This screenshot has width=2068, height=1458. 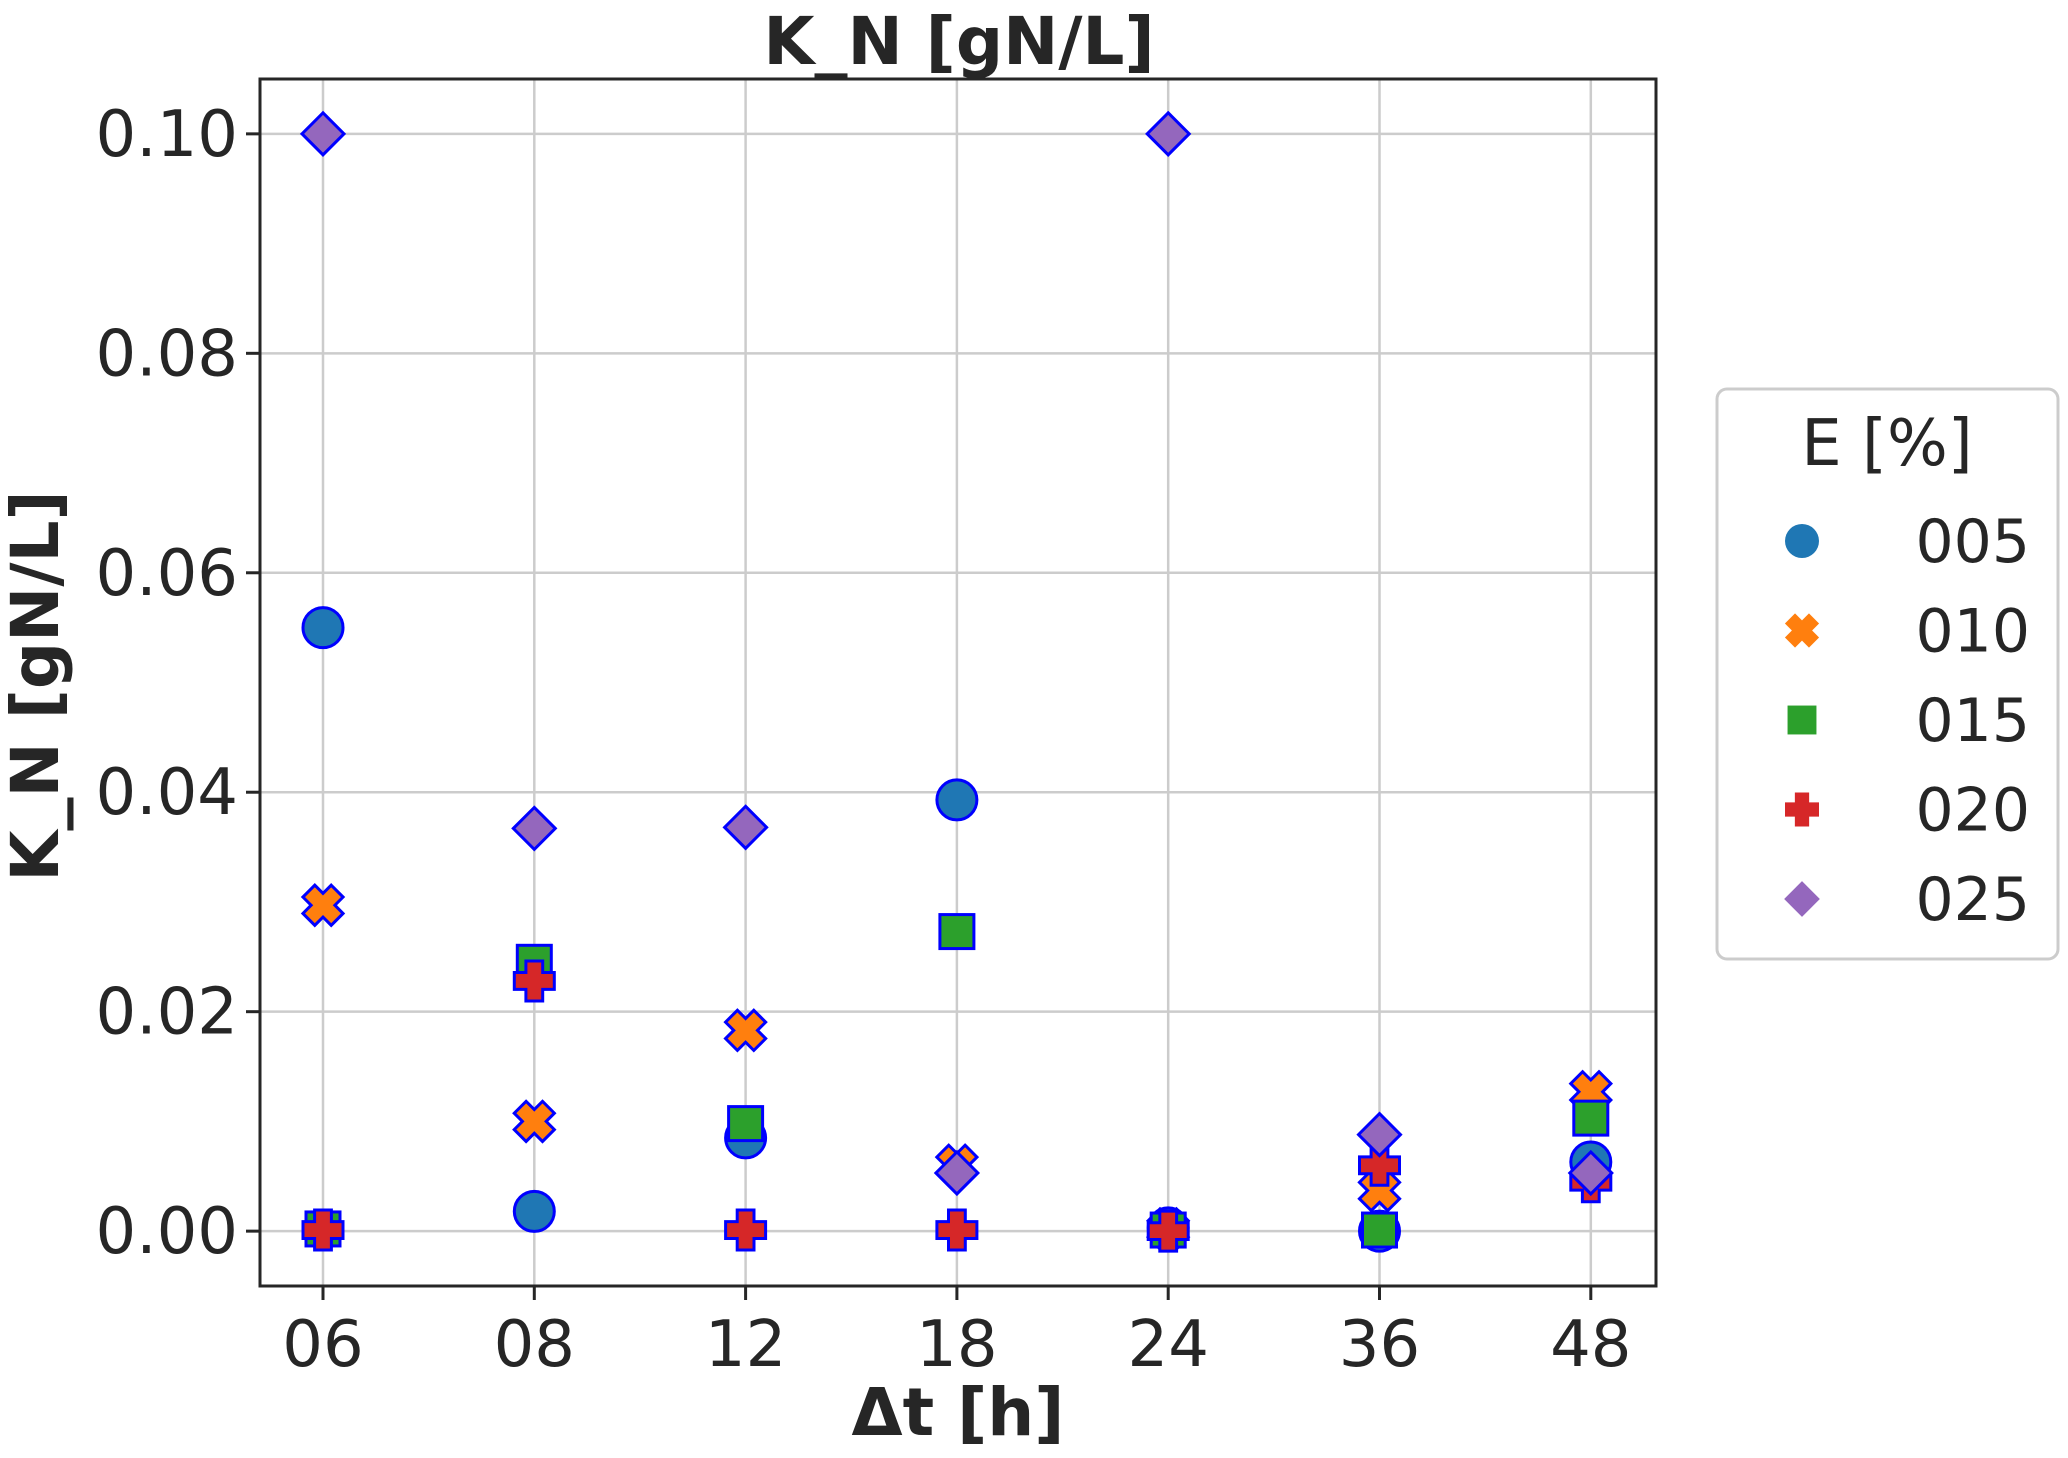 I want to click on legend-item: 025, so click(x=1907, y=900).